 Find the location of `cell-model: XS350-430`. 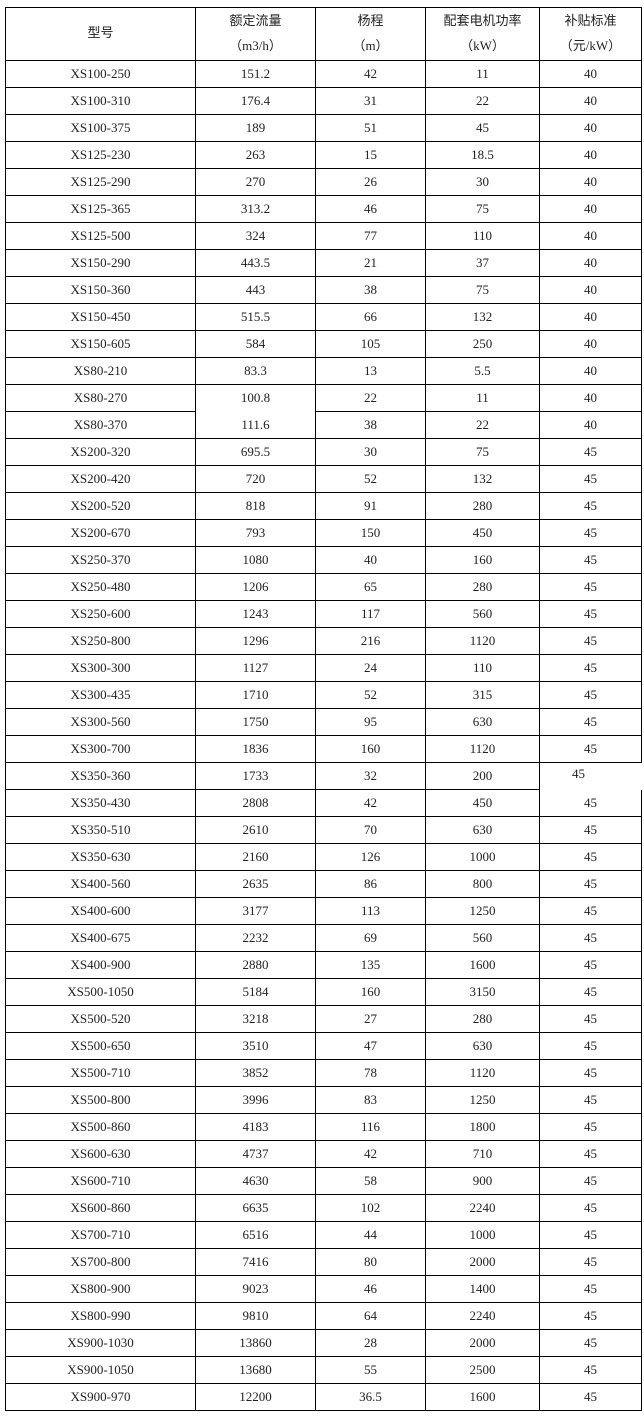

cell-model: XS350-430 is located at coordinates (100, 803).